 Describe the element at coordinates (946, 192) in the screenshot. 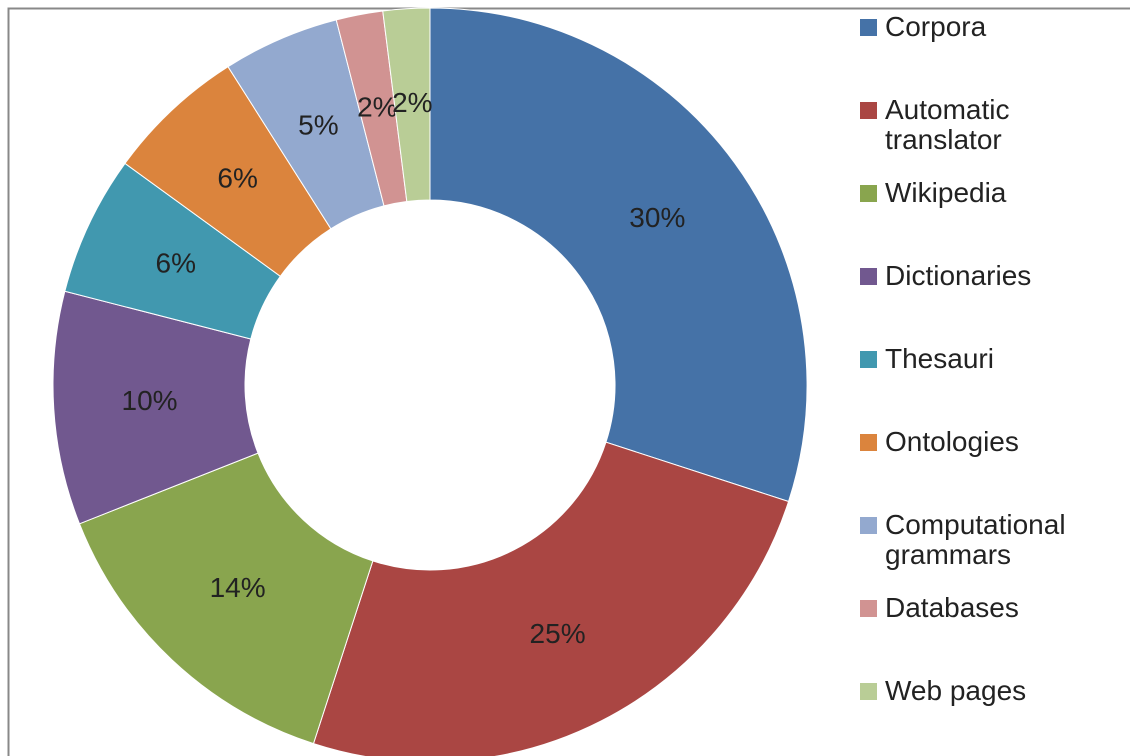

I see `legend-label: Wikipedia` at that location.